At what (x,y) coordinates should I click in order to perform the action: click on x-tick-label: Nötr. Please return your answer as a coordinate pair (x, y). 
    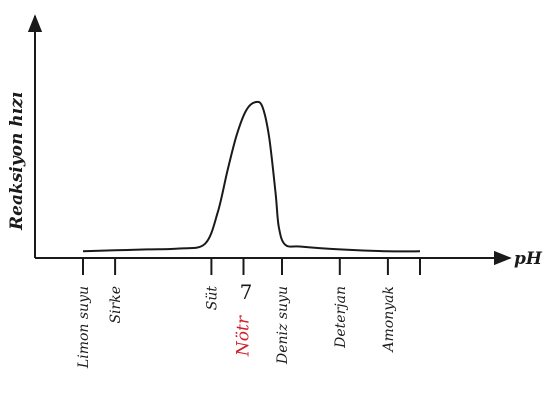
    Looking at the image, I should click on (244, 336).